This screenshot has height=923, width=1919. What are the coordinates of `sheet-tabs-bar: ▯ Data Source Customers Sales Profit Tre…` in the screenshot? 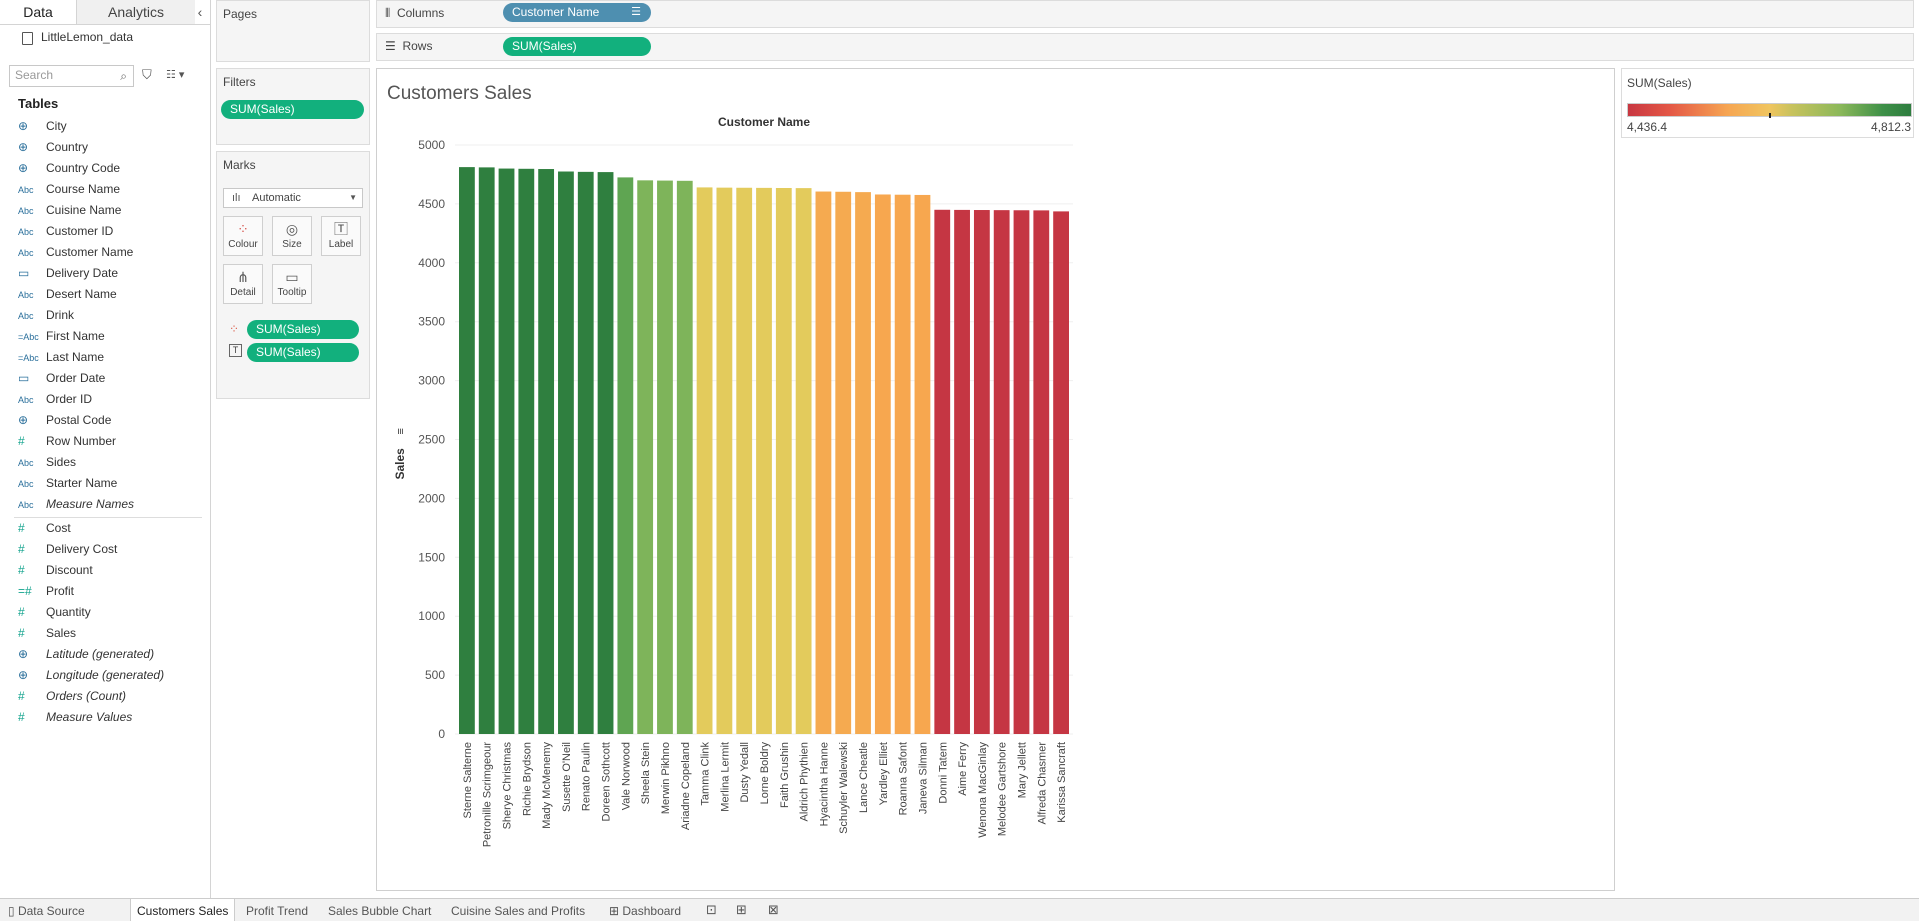 It's located at (959, 909).